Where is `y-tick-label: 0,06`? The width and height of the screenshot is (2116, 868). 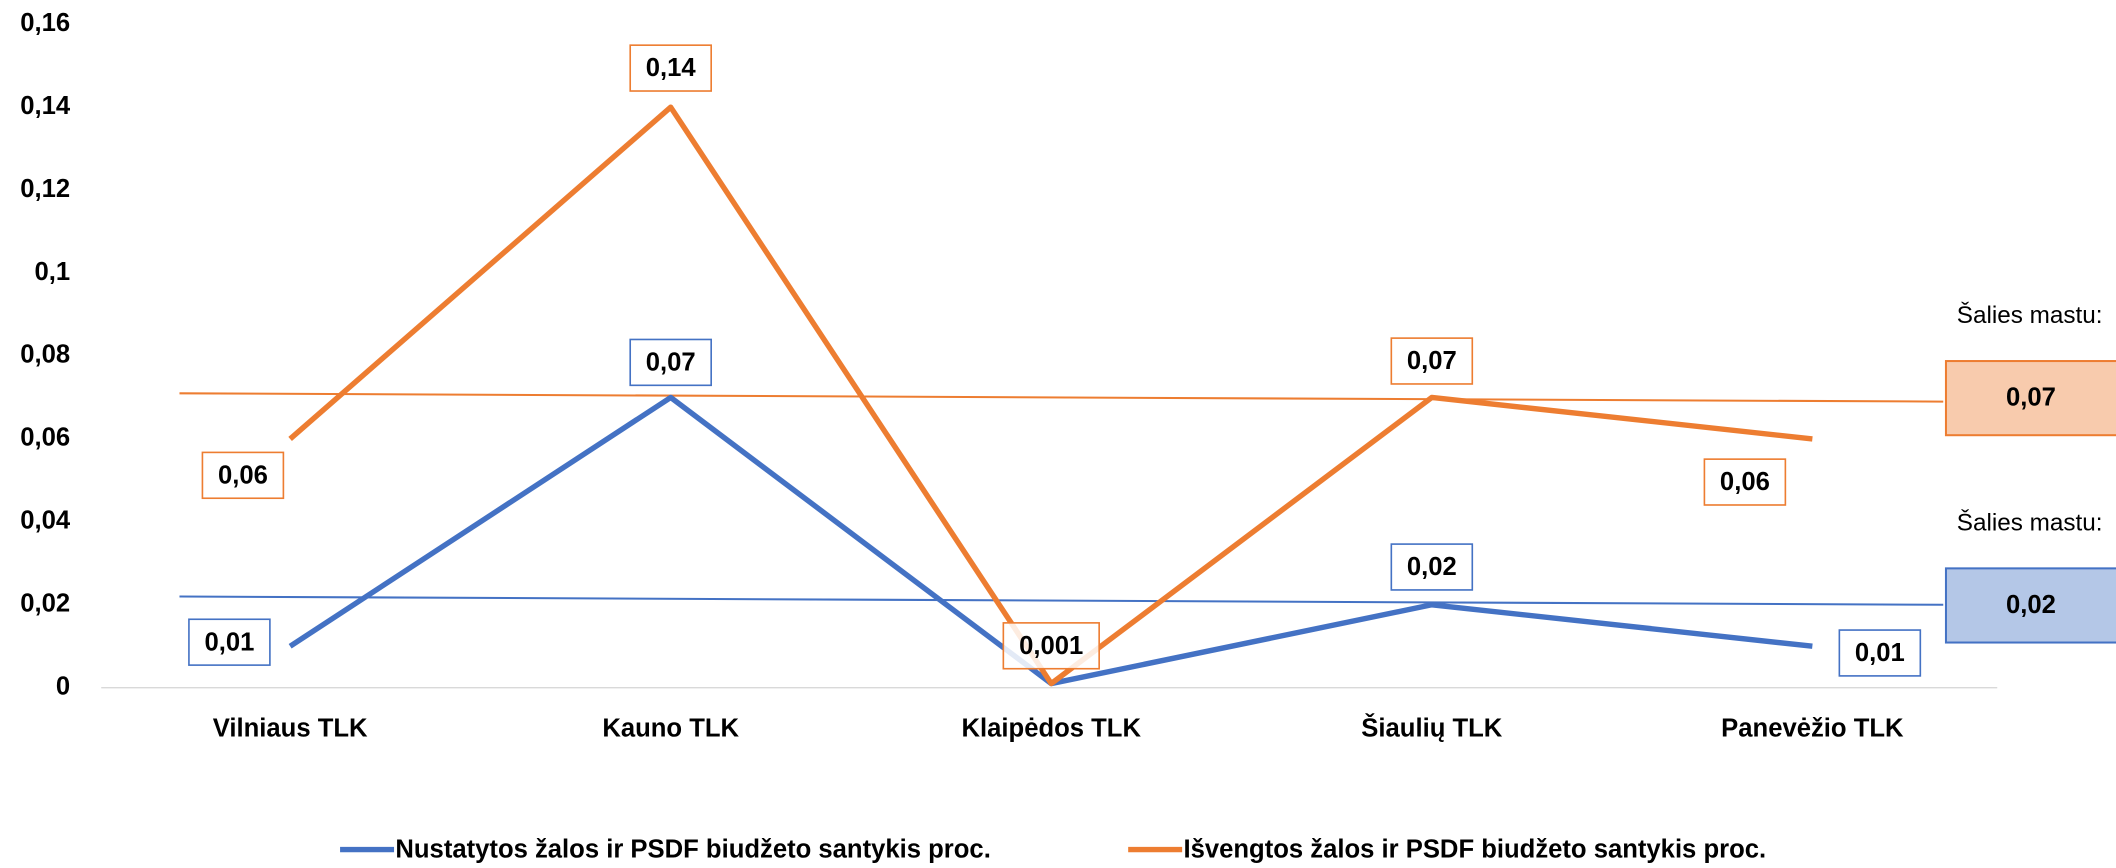
y-tick-label: 0,06 is located at coordinates (45, 438).